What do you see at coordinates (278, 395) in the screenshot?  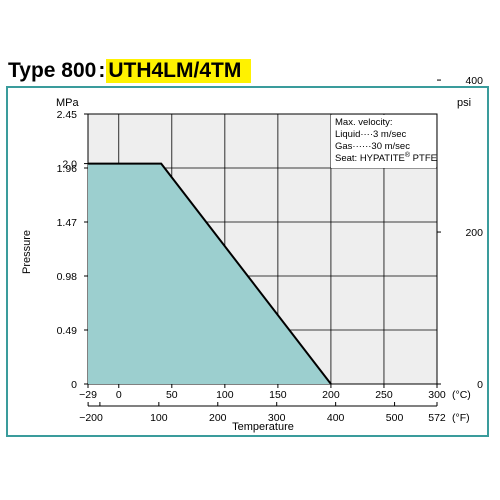 I see `x-c-tick-label-4: 150` at bounding box center [278, 395].